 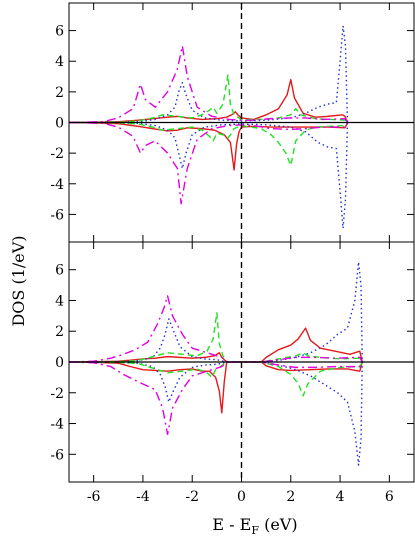 I want to click on series-blue-up-line, so click(x=209, y=74).